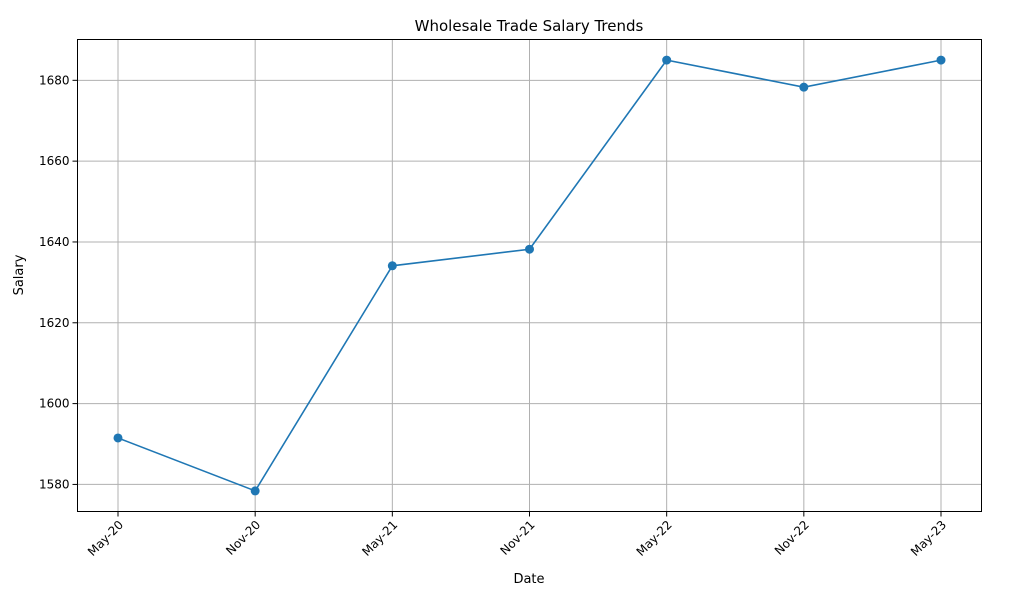 The height and width of the screenshot is (593, 1032). What do you see at coordinates (54, 404) in the screenshot?
I see `y-tick-label: 1600` at bounding box center [54, 404].